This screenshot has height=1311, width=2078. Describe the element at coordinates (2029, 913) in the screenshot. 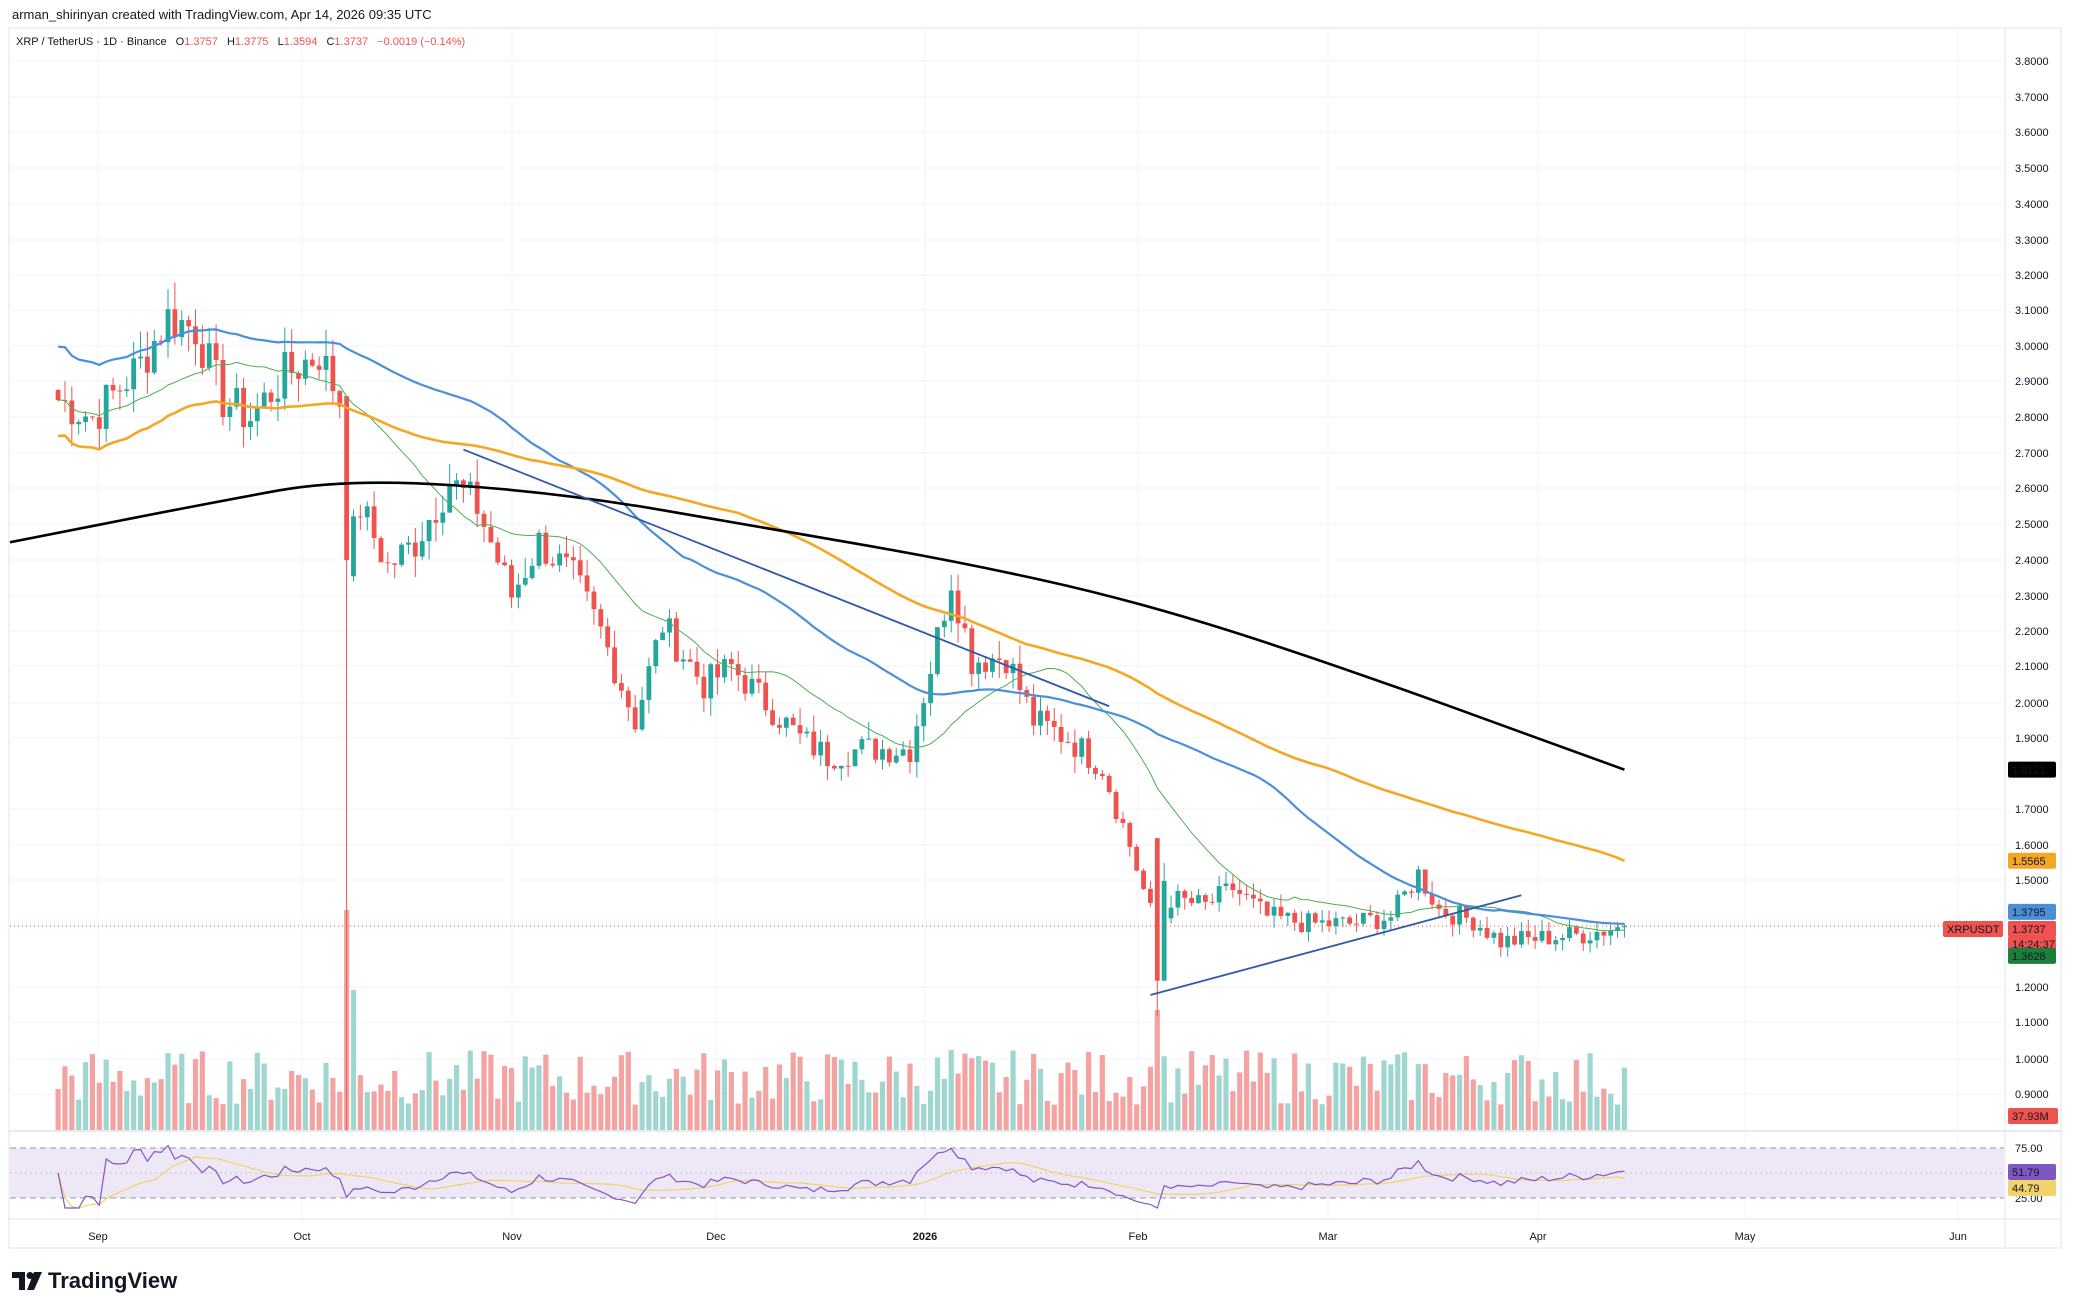

I see `ma50-badge: 1.3795` at that location.